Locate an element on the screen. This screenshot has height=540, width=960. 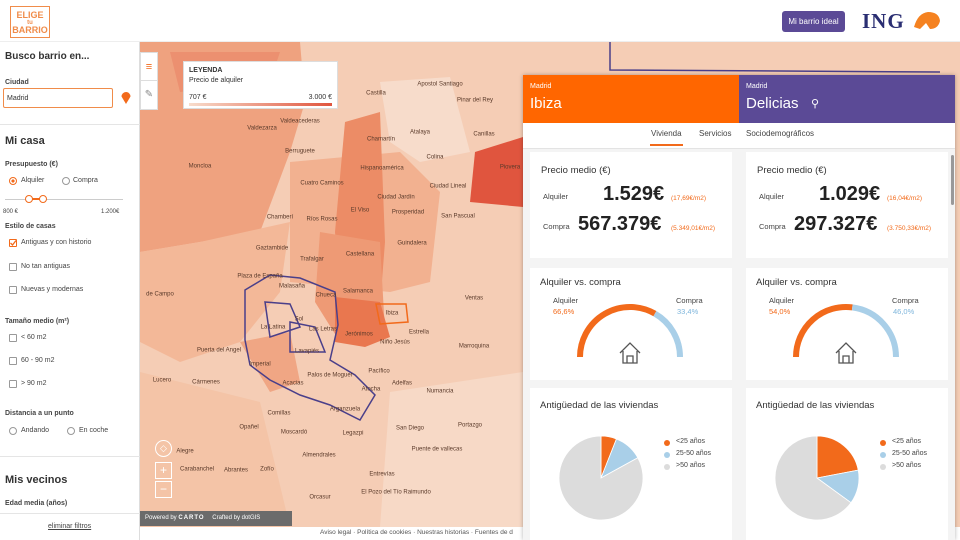
tab: Servicios is located at coordinates (715, 133).